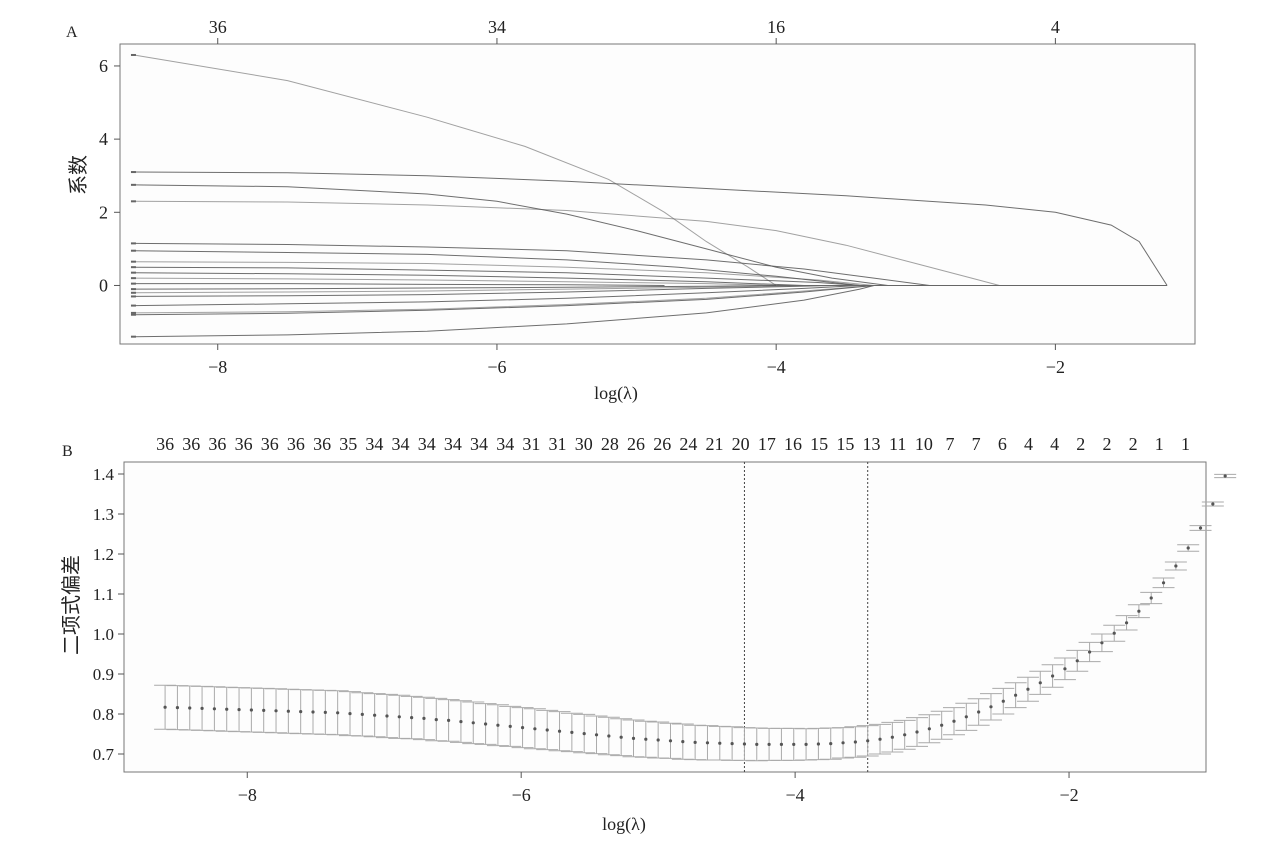  I want to click on panel-b-top-tick-label: 20, so click(741, 444).